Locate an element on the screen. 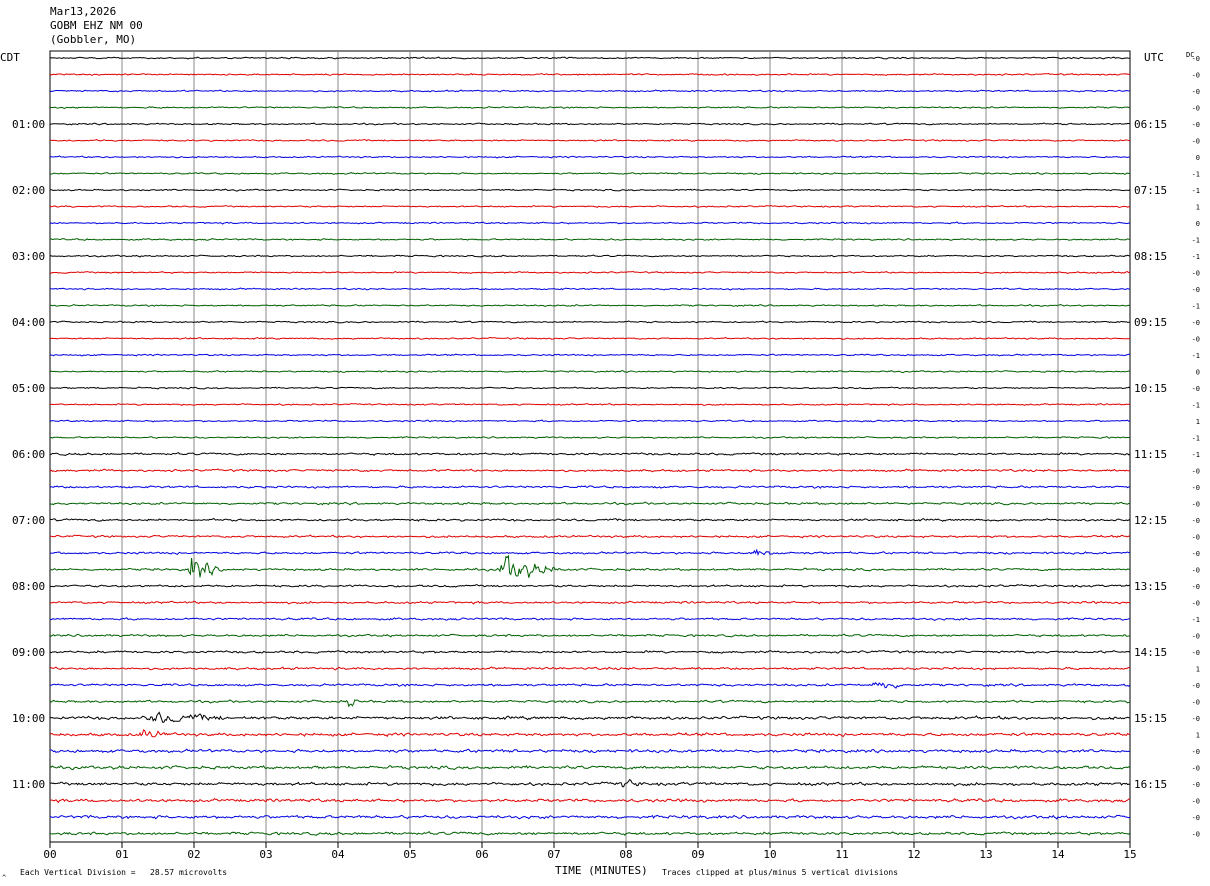 The width and height of the screenshot is (1210, 886). cdt-hour-label: 08:00 is located at coordinates (28, 586).